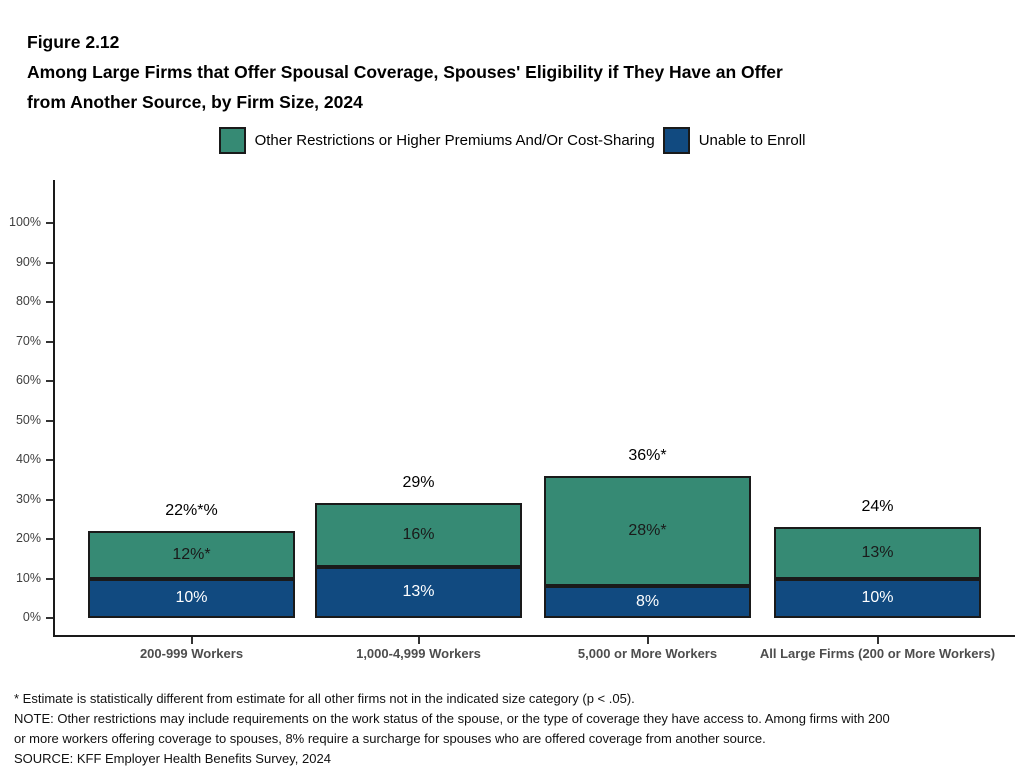  I want to click on x-axis-category-label: 200-999 Workers, so click(191, 653).